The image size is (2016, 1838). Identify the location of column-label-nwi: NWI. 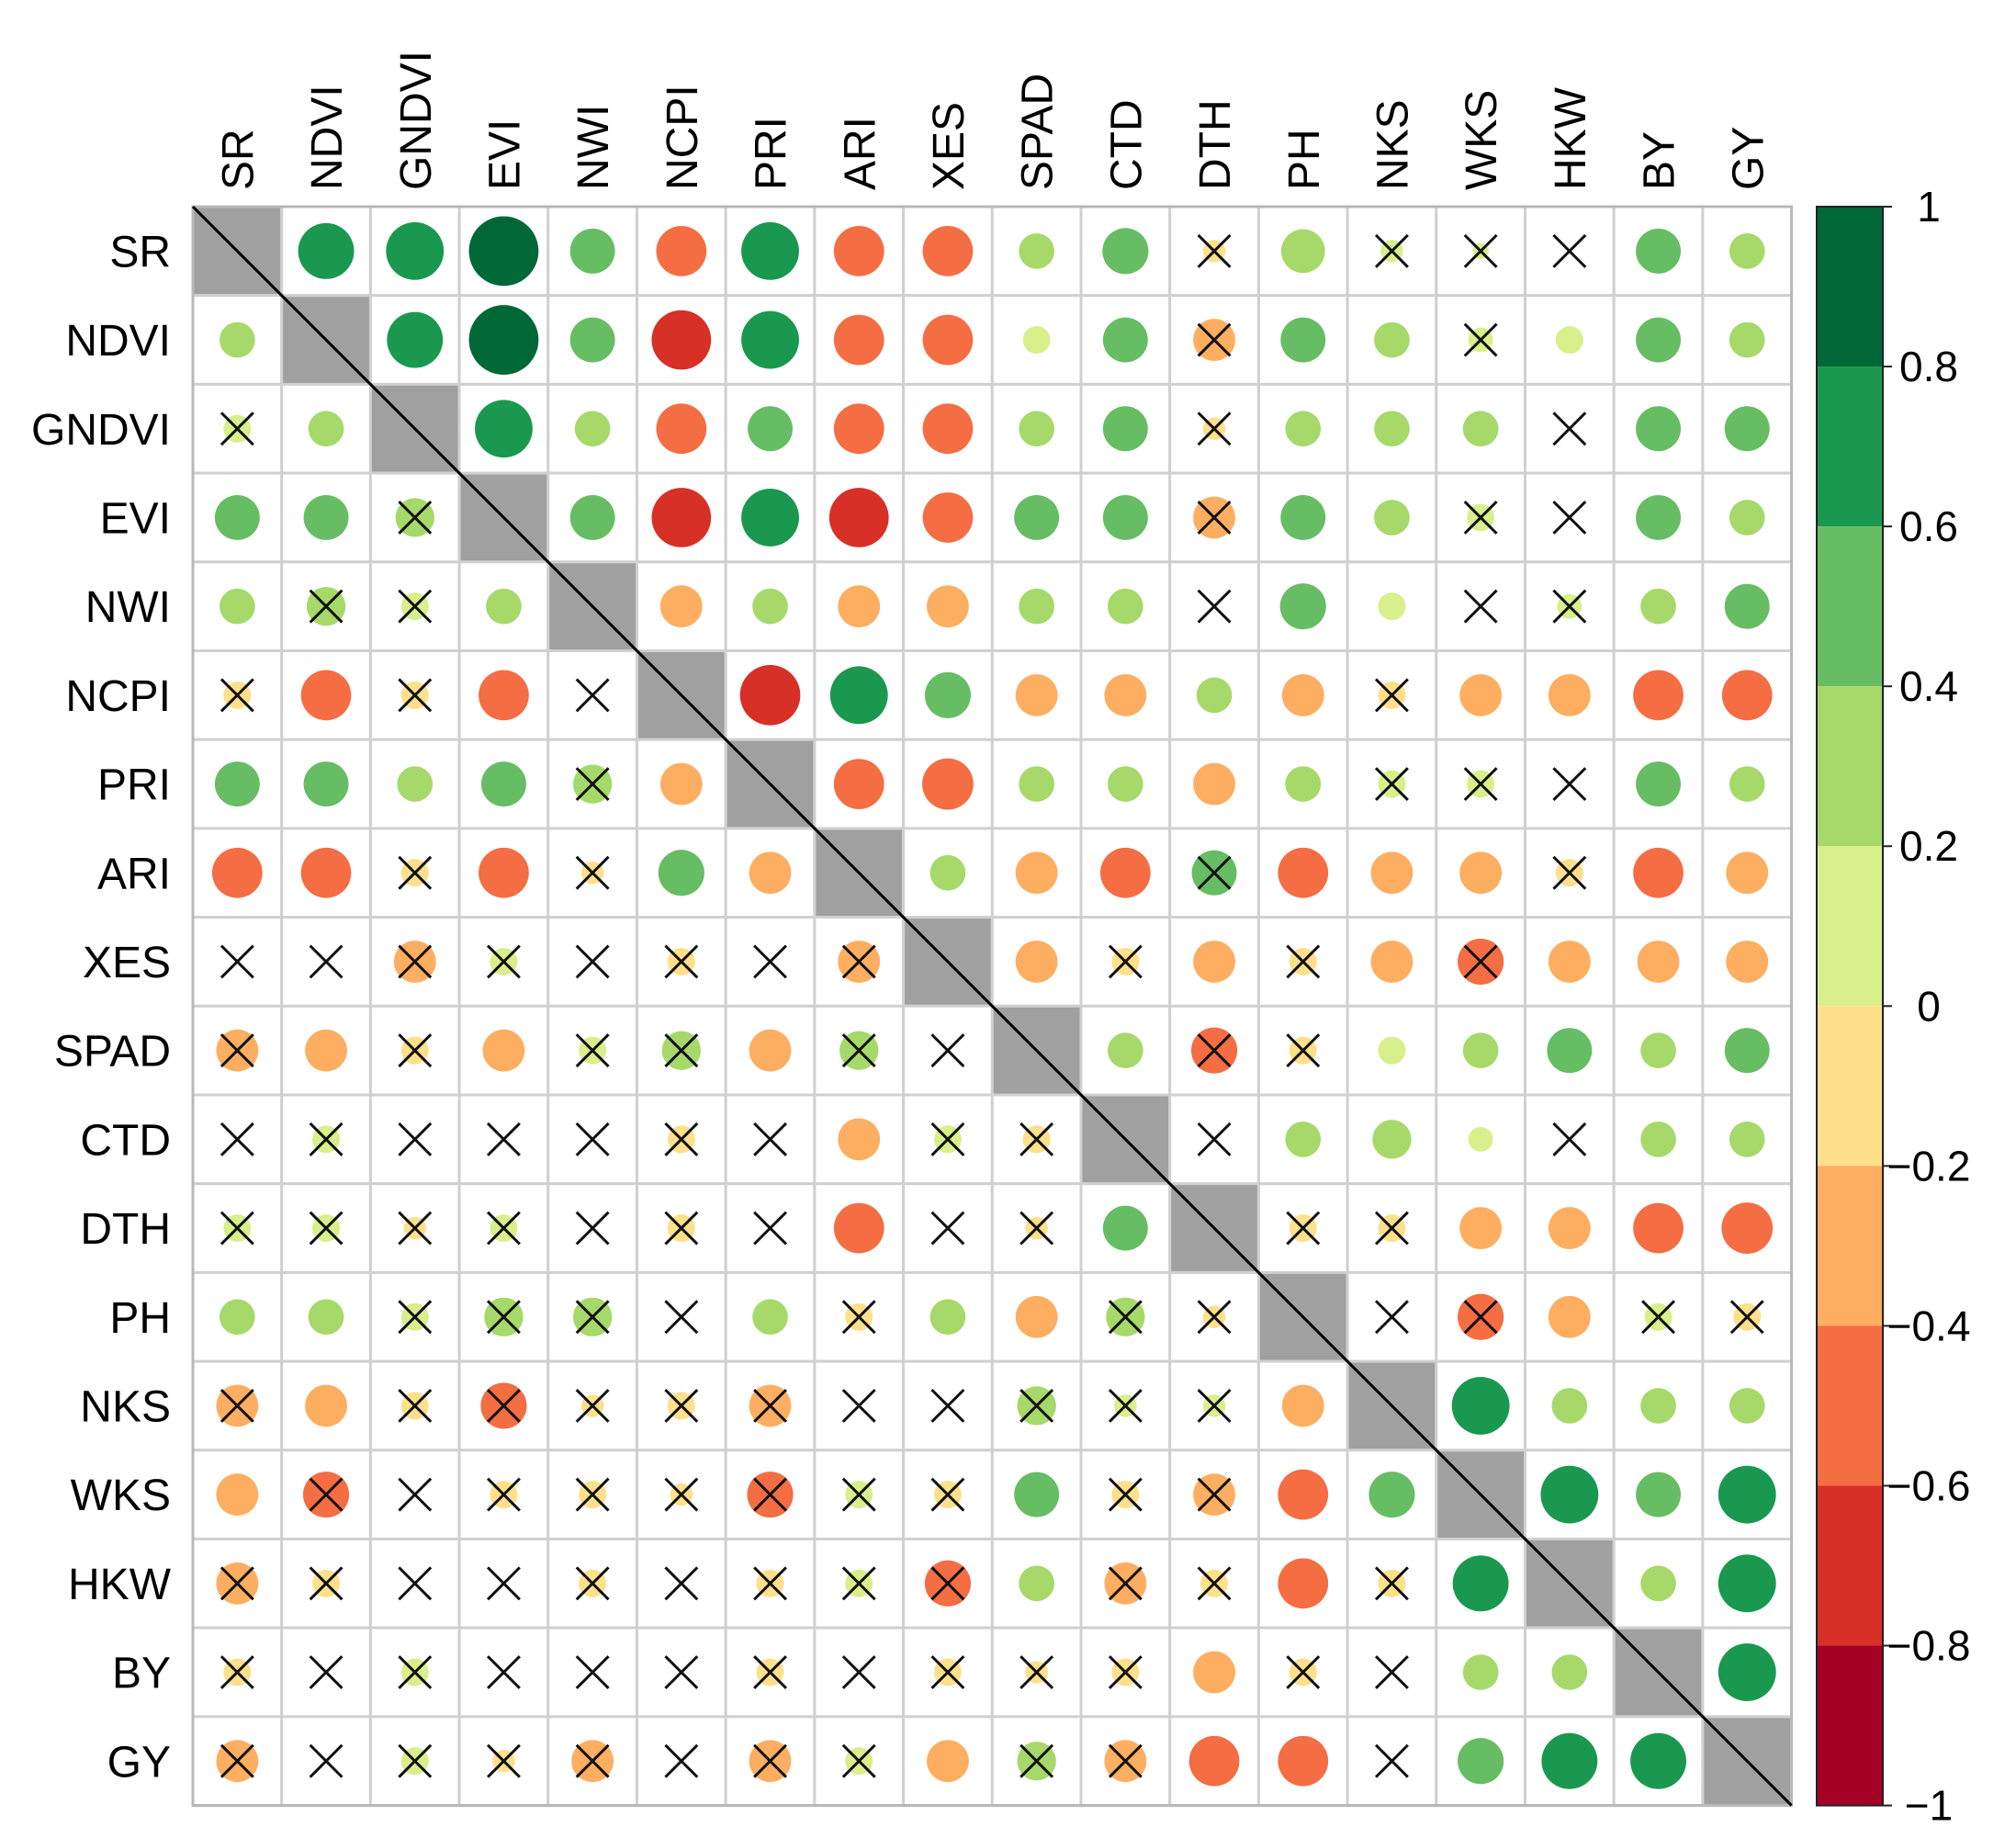
(593, 147).